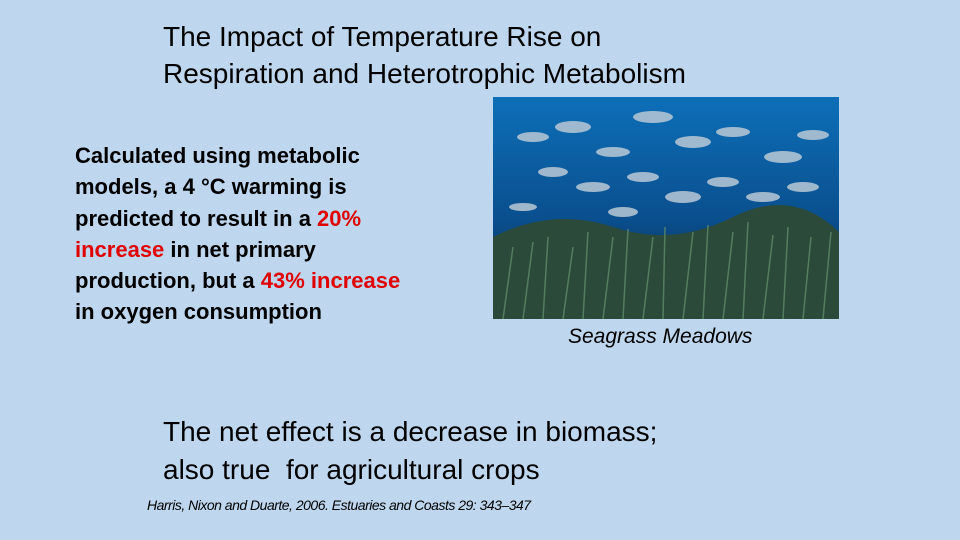  Describe the element at coordinates (424, 73) in the screenshot. I see `title-line: Respiration and Heterotrophic Metabolism` at that location.